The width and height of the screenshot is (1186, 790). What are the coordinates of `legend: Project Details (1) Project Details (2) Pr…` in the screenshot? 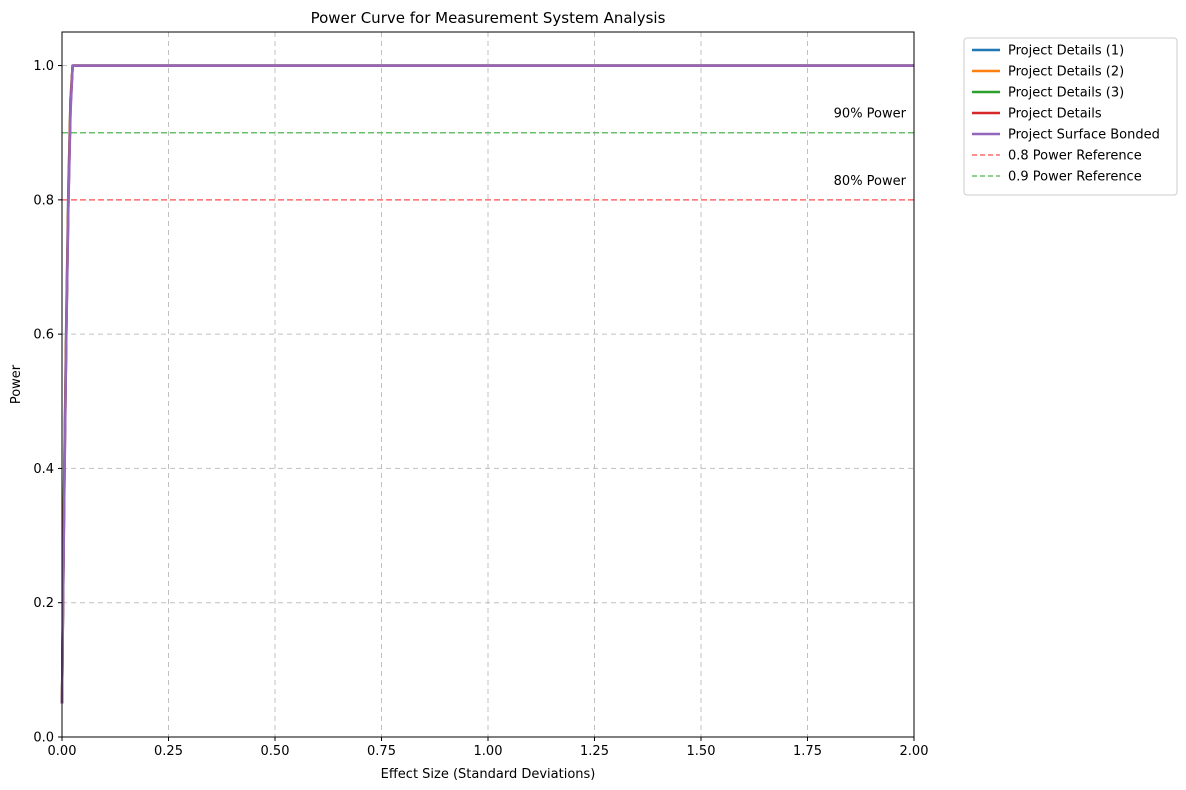 It's located at (1070, 116).